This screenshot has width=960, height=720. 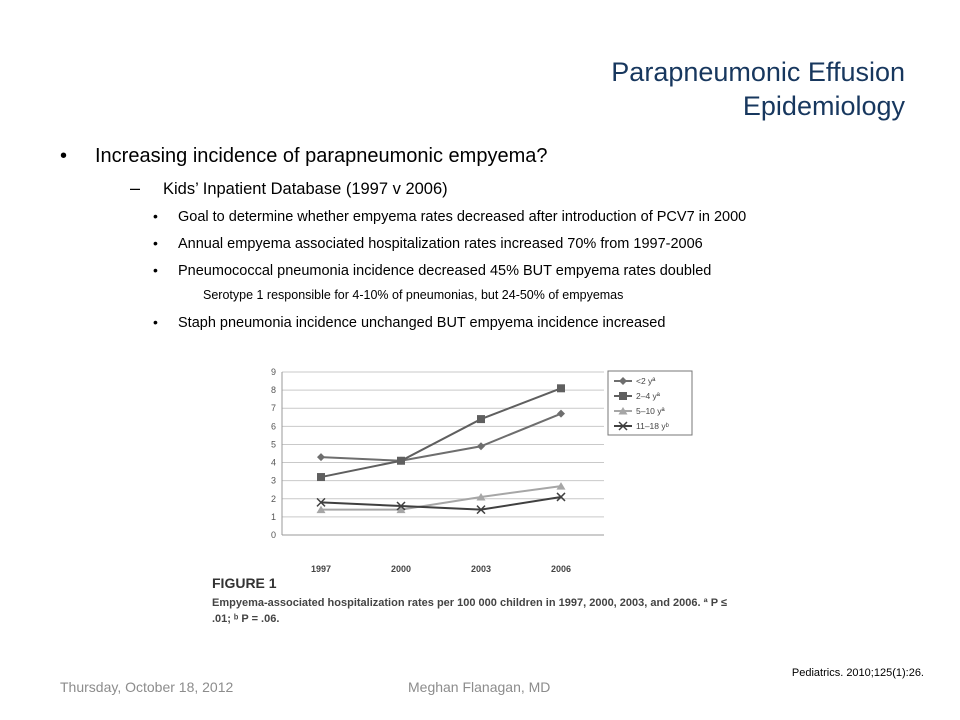 I want to click on dash-marker: –, so click(x=135, y=188).